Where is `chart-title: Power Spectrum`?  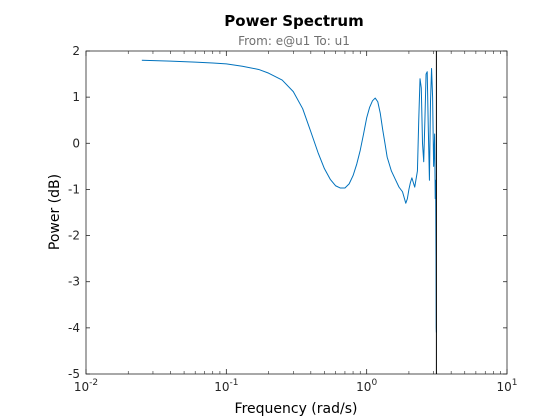
chart-title: Power Spectrum is located at coordinates (293, 21).